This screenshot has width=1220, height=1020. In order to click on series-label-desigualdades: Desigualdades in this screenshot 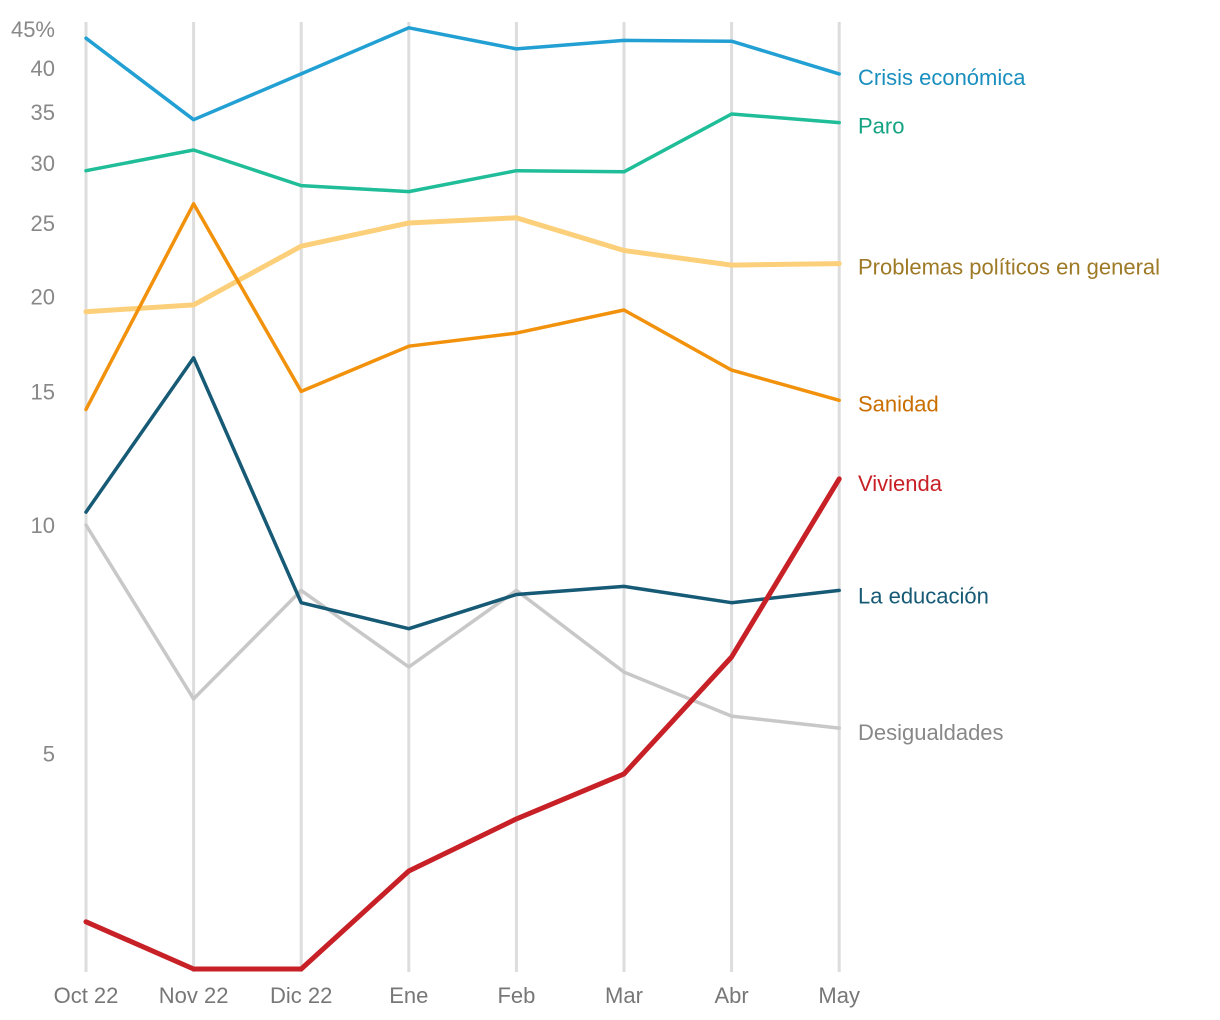, I will do `click(931, 732)`.